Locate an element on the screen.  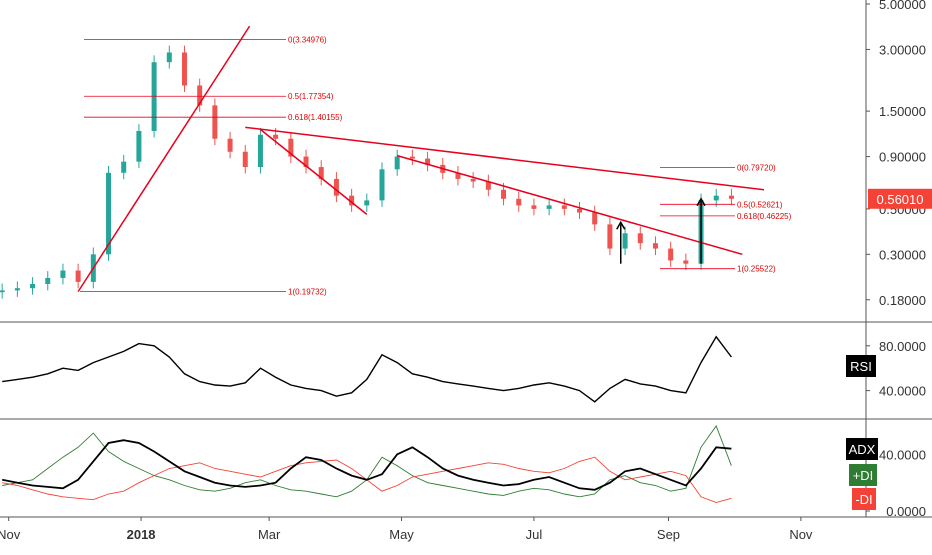
rsi-tick-label: 80.0000 is located at coordinates (902, 346).